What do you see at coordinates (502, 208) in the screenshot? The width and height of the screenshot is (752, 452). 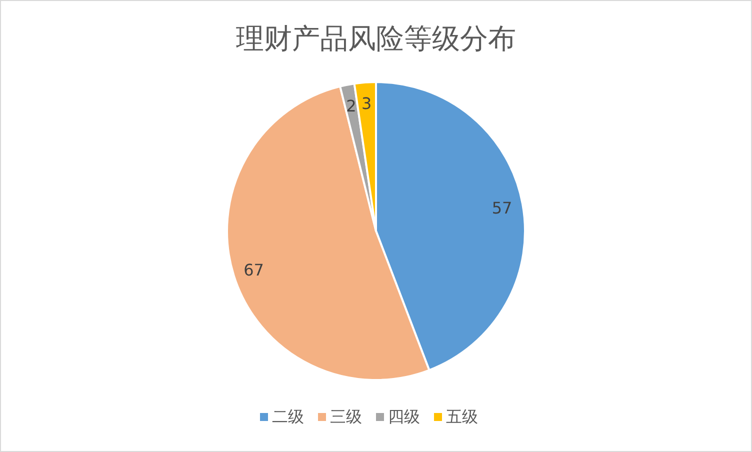 I see `data-label: 57` at bounding box center [502, 208].